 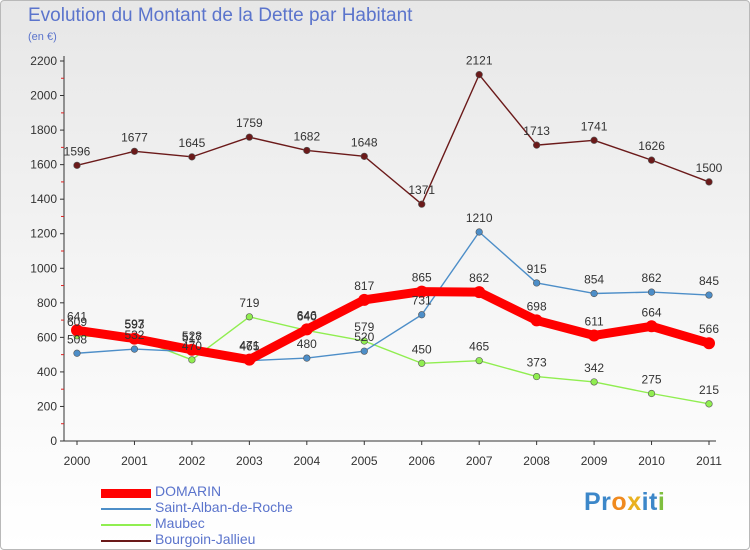 I want to click on x-tick-label: 2011, so click(x=709, y=461).